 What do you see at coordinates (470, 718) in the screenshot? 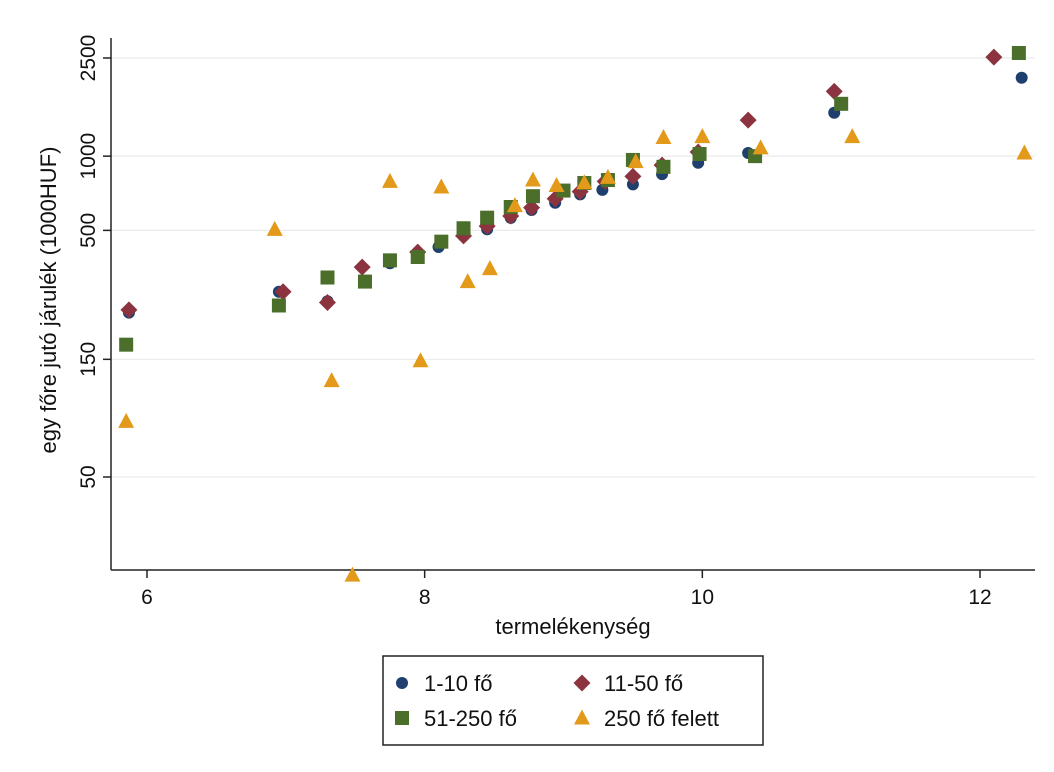
I see `legend-label: 51-250 fő` at bounding box center [470, 718].